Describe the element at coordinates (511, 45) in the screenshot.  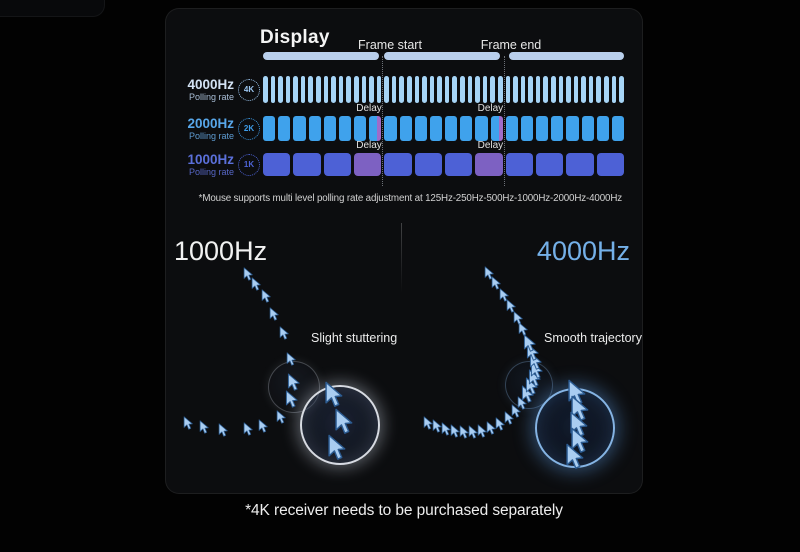
I see `frame-end-label: Frame end` at that location.